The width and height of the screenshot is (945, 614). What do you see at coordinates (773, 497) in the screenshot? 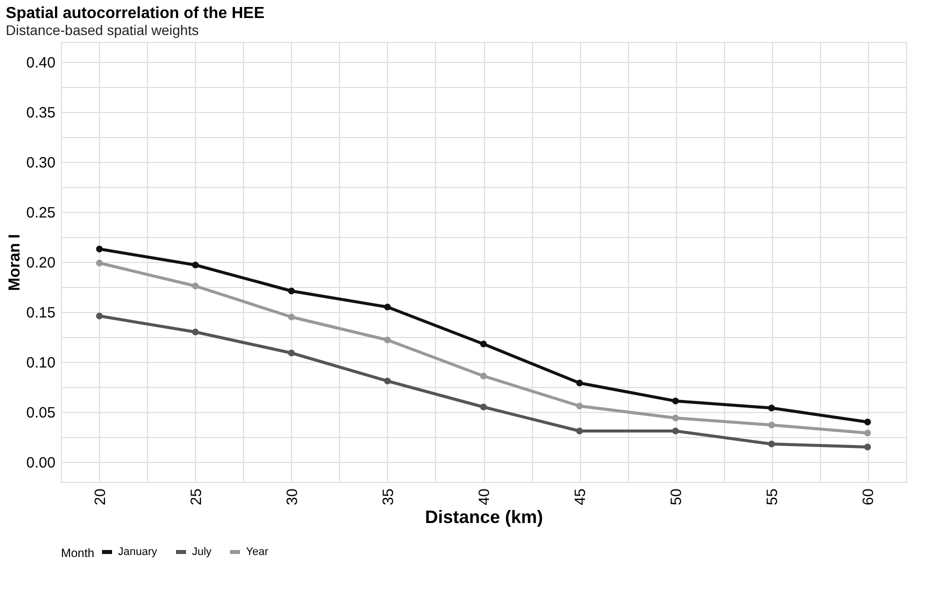
I see `x-tick-label: 55` at bounding box center [773, 497].